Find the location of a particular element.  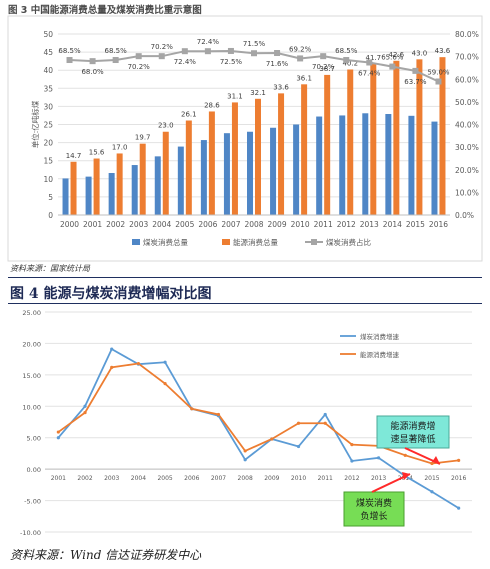

y-tick-label: 10.00 is located at coordinates (31, 407).